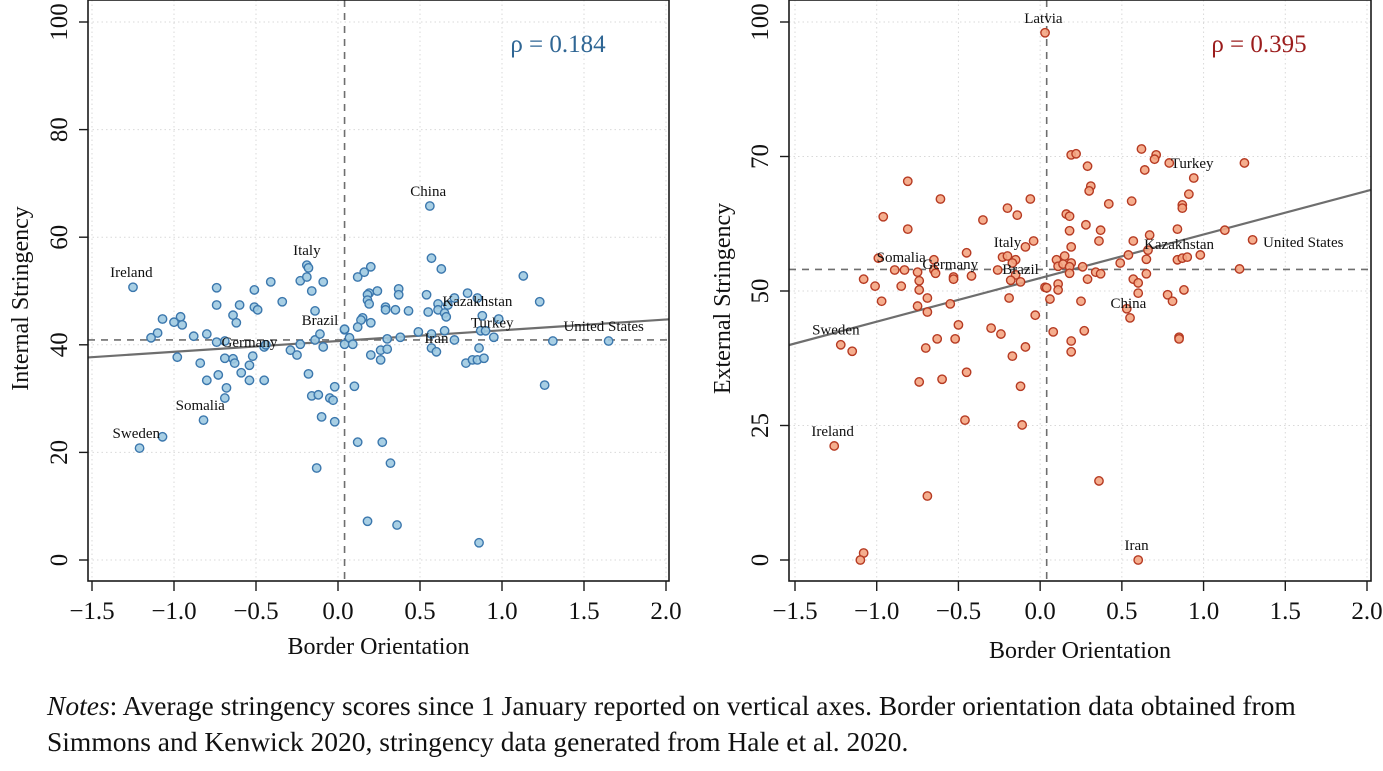 The image size is (1383, 771). Describe the element at coordinates (1366, 611) in the screenshot. I see `x-tick-label: 2.0` at that location.